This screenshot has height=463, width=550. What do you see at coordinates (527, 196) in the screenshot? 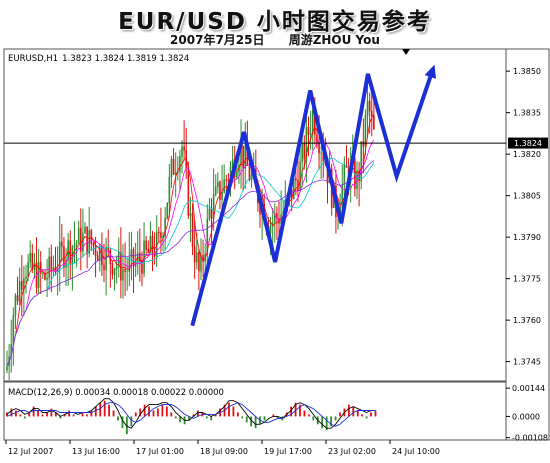
I see `price-tick-label: 1.3805` at bounding box center [527, 196].